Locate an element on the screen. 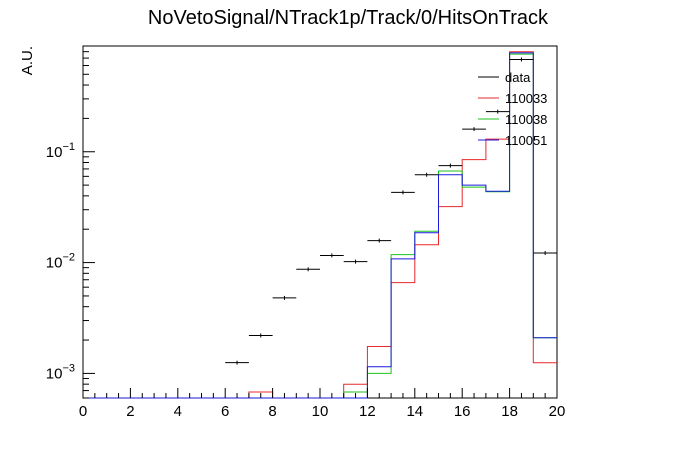 The width and height of the screenshot is (696, 472). x-tick-label: 8 is located at coordinates (272, 411).